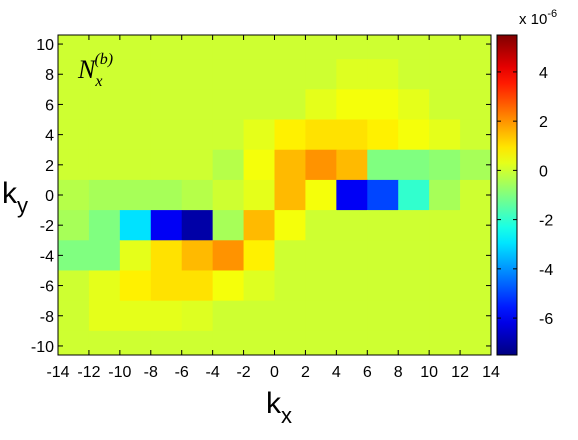 This screenshot has height=440, width=578. What do you see at coordinates (49, 166) in the screenshot?
I see `y-tick-label: 2` at bounding box center [49, 166].